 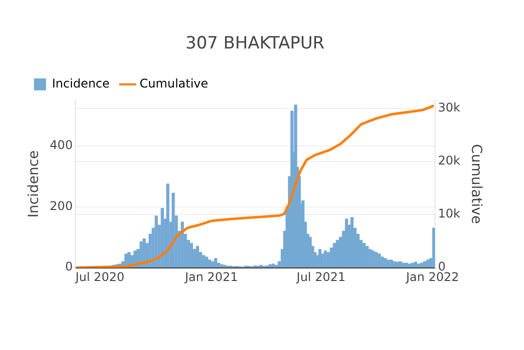 What do you see at coordinates (34, 184) in the screenshot?
I see `y-axis-title: Incidence` at bounding box center [34, 184].